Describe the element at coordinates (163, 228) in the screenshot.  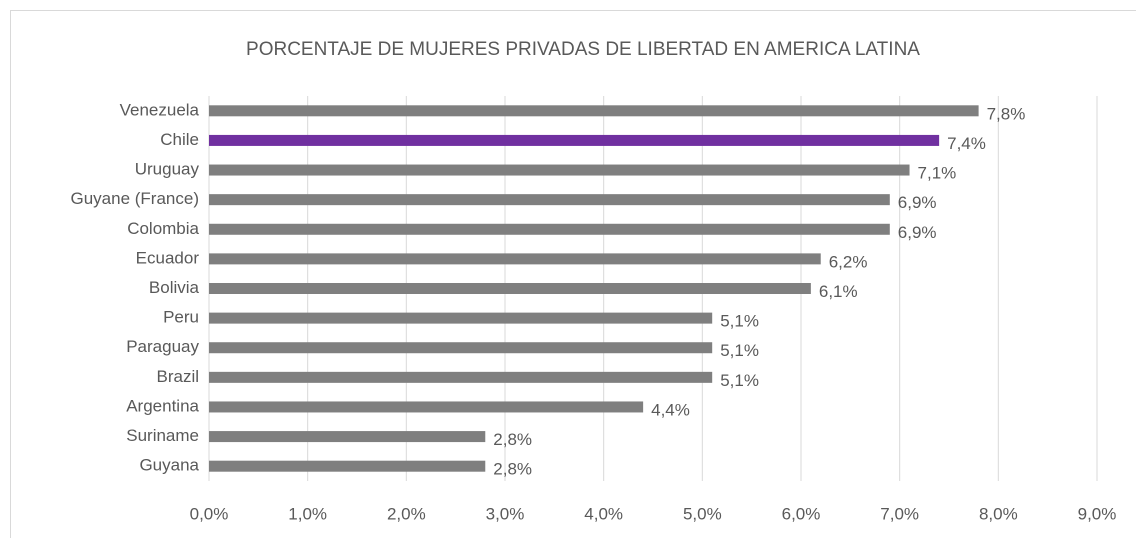
I see `y-tick-label: Colombia` at that location.